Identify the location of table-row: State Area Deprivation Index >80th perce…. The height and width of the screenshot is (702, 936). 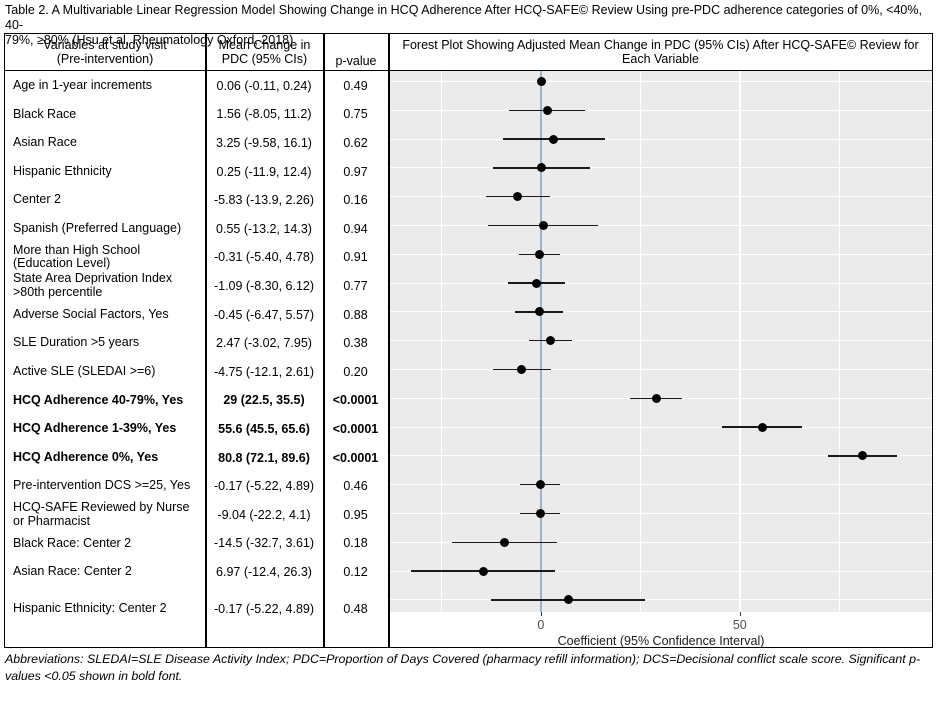
(196, 286).